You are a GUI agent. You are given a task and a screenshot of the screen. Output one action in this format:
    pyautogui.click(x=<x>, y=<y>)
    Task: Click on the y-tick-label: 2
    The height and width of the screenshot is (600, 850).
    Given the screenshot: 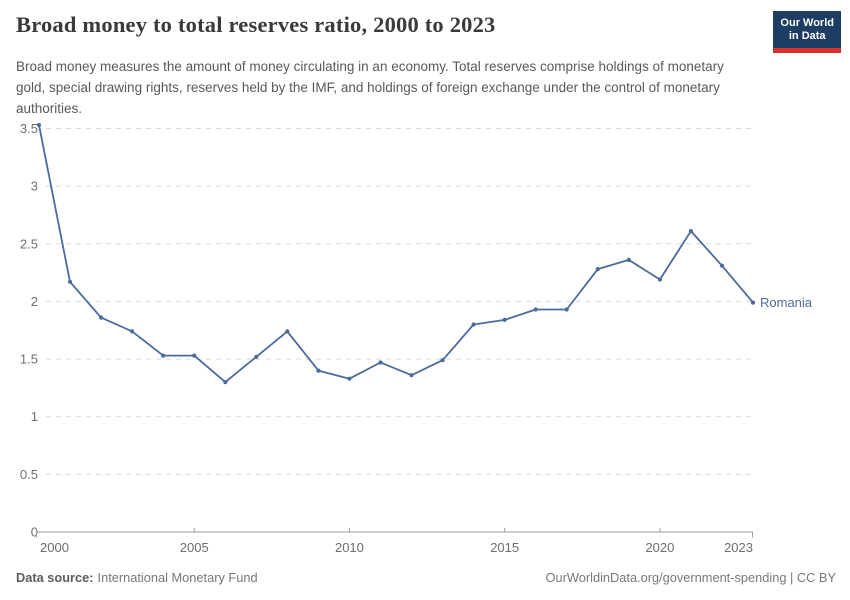 What is the action you would take?
    pyautogui.click(x=34, y=301)
    